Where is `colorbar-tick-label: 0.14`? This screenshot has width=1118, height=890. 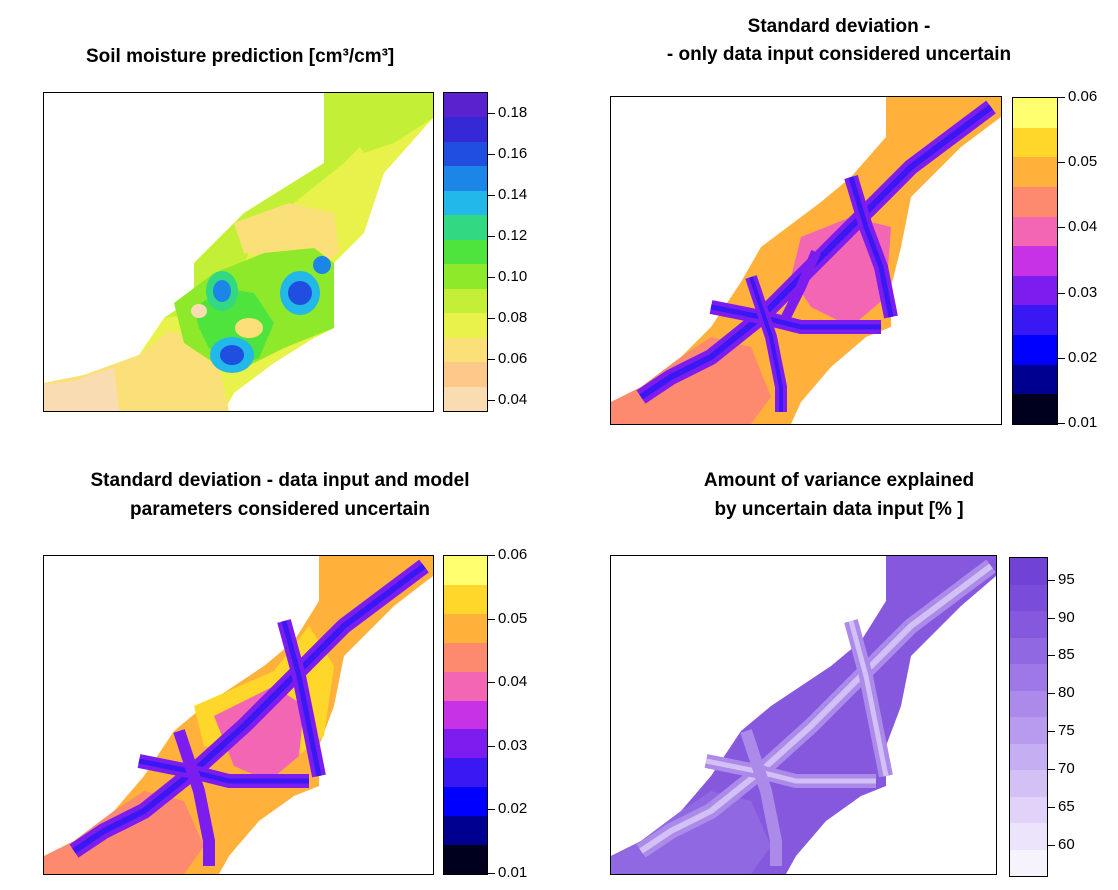
colorbar-tick-label: 0.14 is located at coordinates (513, 194).